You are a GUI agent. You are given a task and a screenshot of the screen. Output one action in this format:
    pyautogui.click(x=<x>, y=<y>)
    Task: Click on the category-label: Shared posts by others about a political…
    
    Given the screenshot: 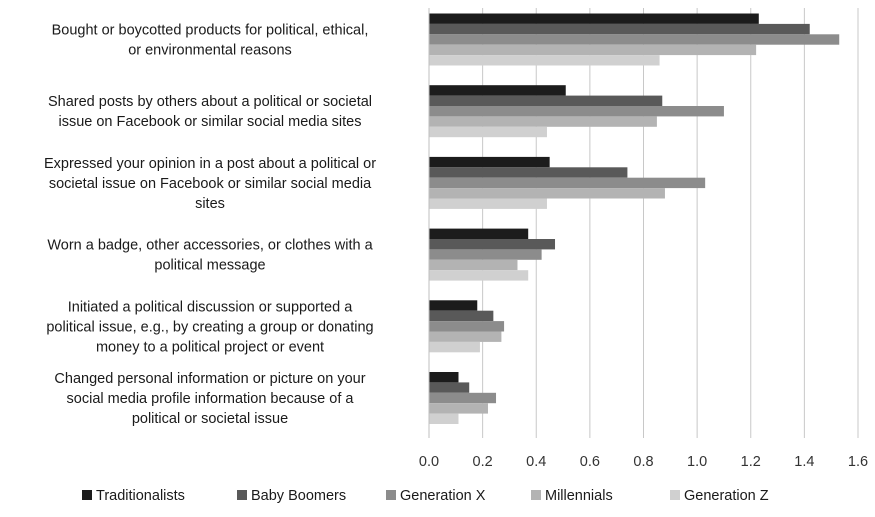 What is the action you would take?
    pyautogui.click(x=210, y=112)
    